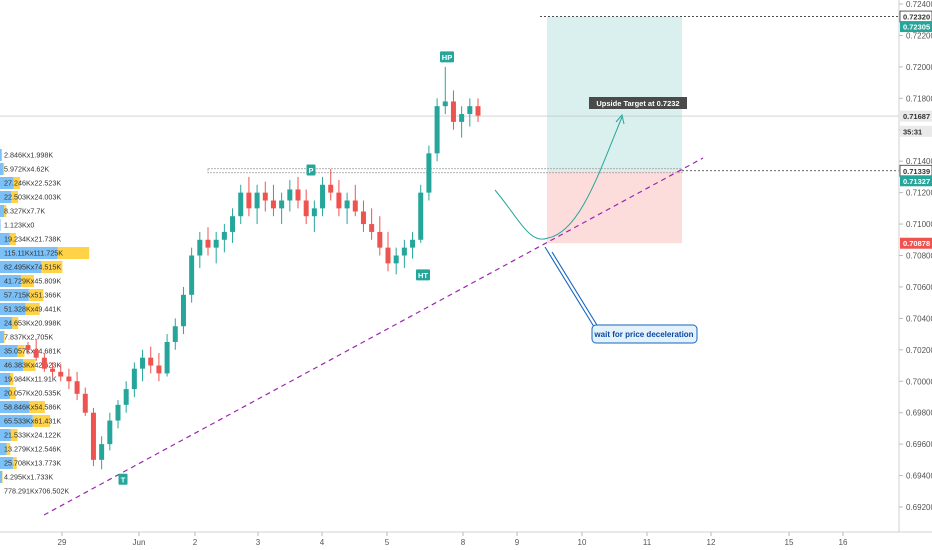 Image resolution: width=932 pixels, height=550 pixels. I want to click on volume-profile-label: 778.291Kx706.502K, so click(36, 491).